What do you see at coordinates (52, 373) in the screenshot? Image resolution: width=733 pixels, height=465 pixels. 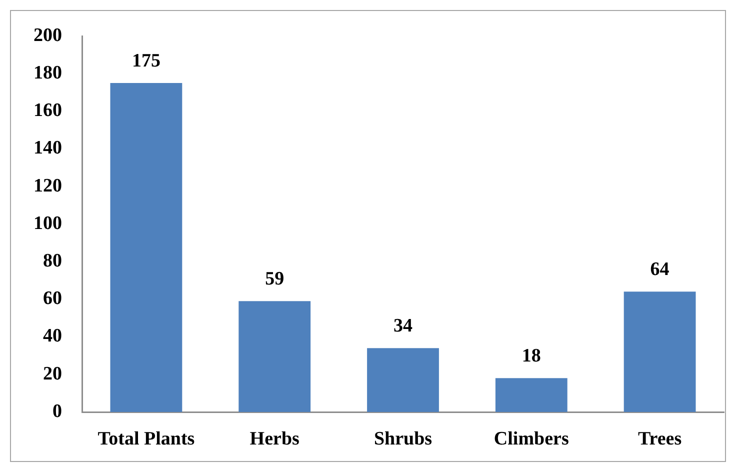 I see `y-tick-label: 20` at bounding box center [52, 373].